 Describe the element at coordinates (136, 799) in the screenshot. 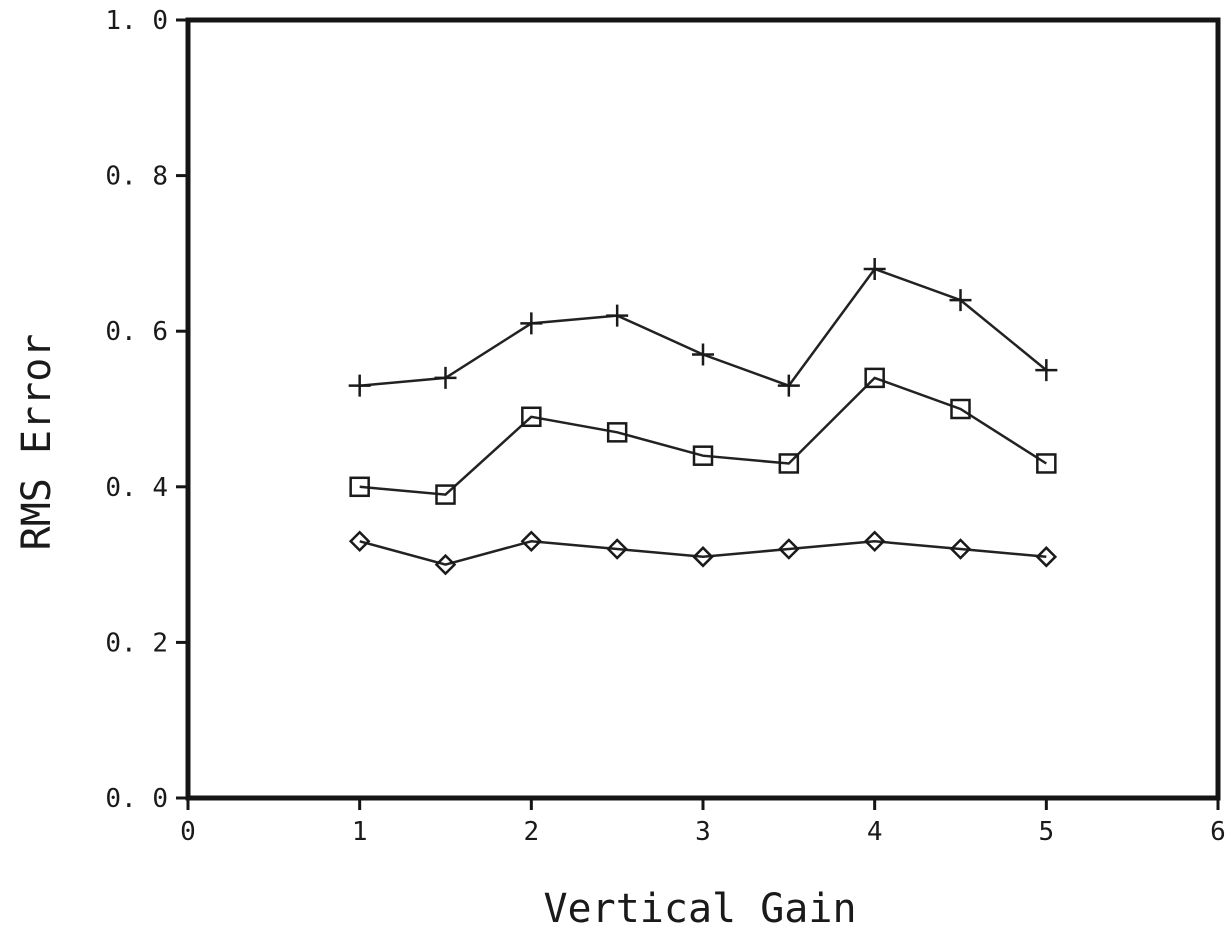

I see `y-tick-label: 0. 0` at that location.